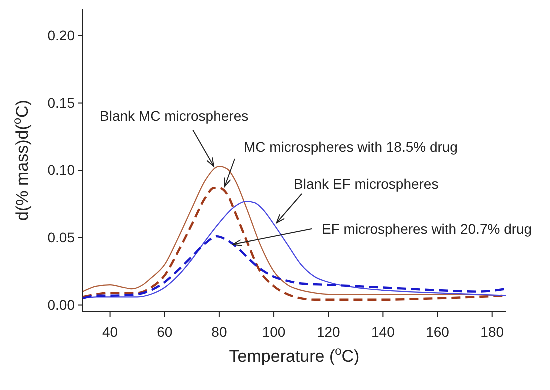 Image resolution: width=550 pixels, height=390 pixels. Describe the element at coordinates (174, 116) in the screenshot. I see `annotation: Blank MC microspheres` at that location.